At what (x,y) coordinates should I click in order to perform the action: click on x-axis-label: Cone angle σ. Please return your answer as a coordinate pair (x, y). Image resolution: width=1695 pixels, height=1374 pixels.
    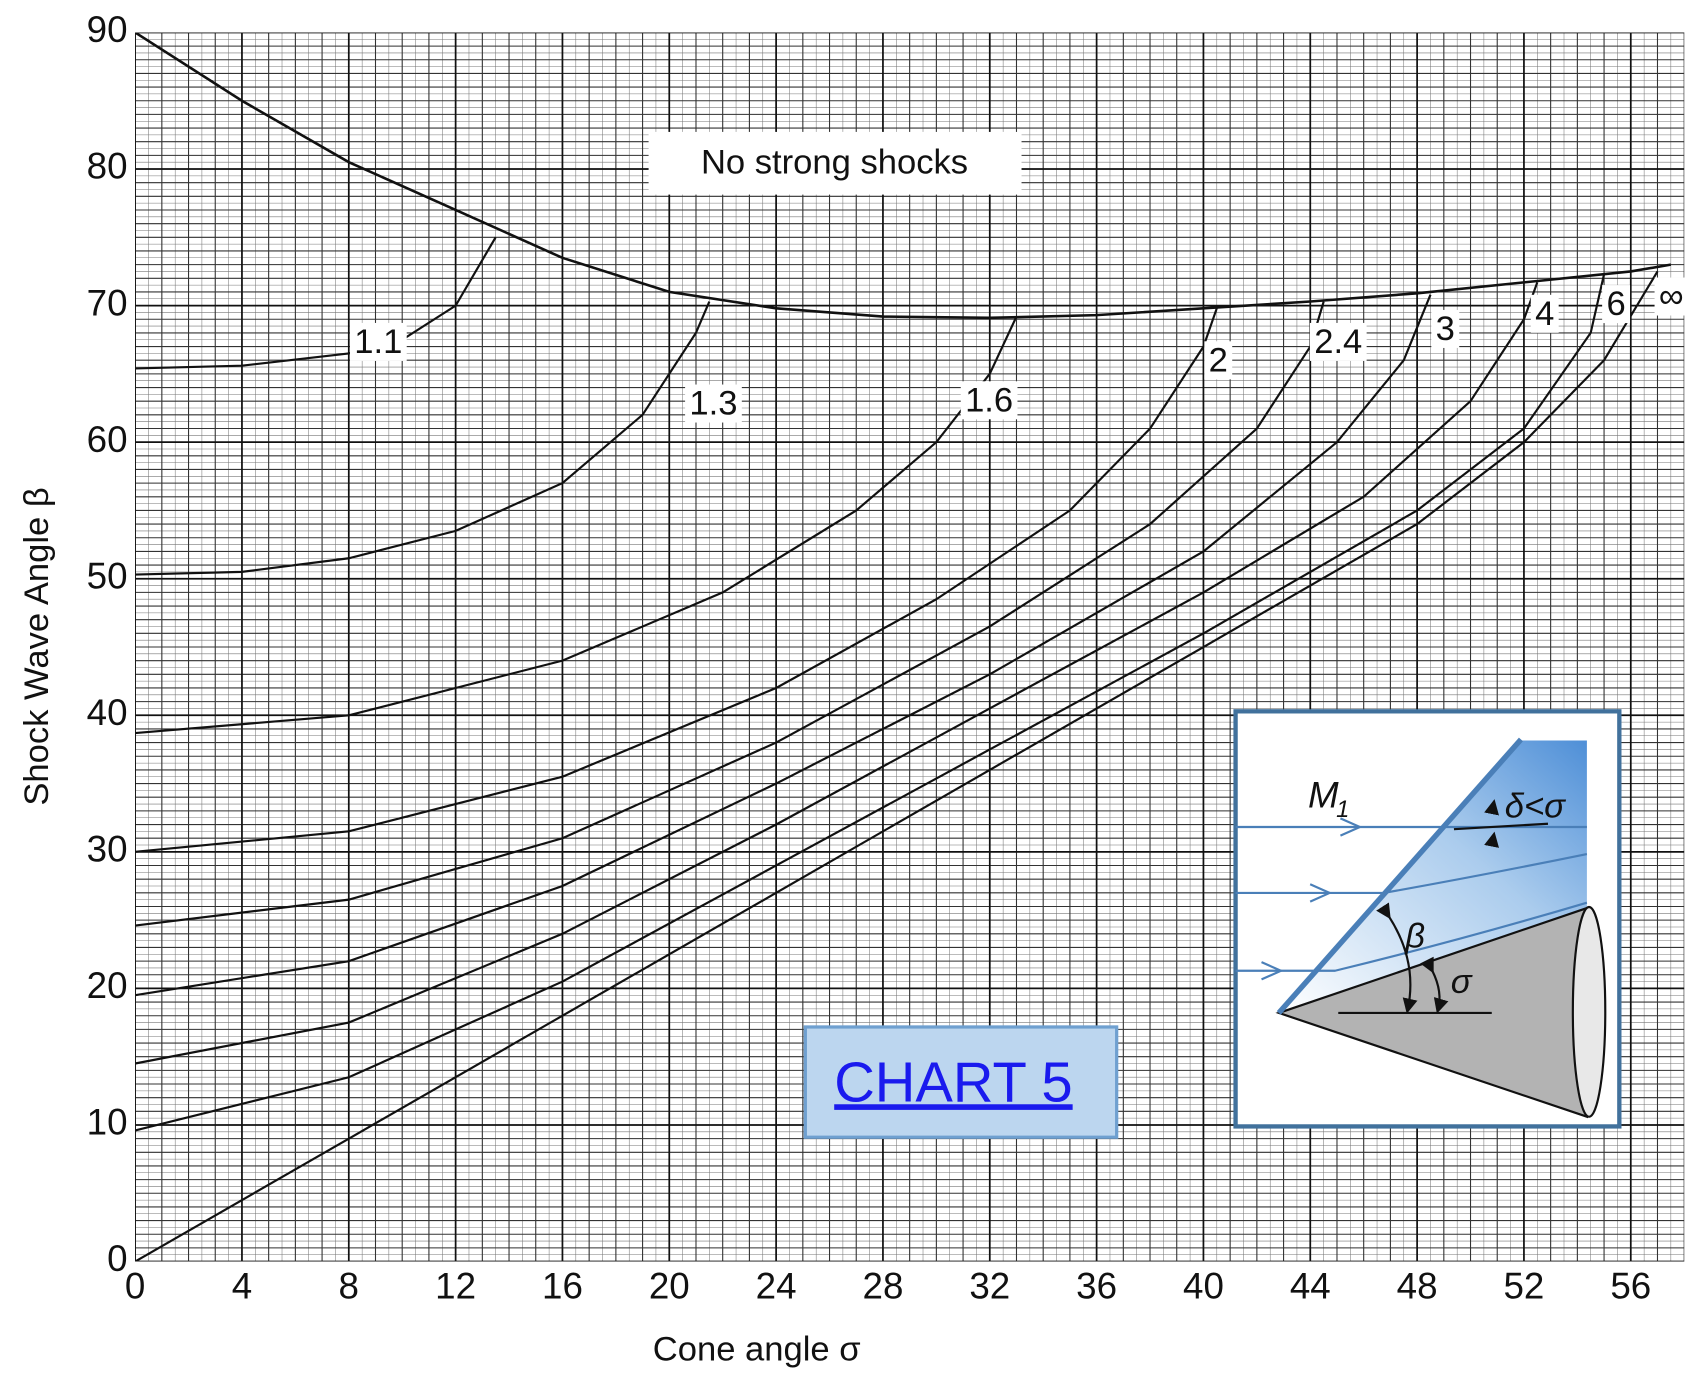
    Looking at the image, I should click on (757, 1349).